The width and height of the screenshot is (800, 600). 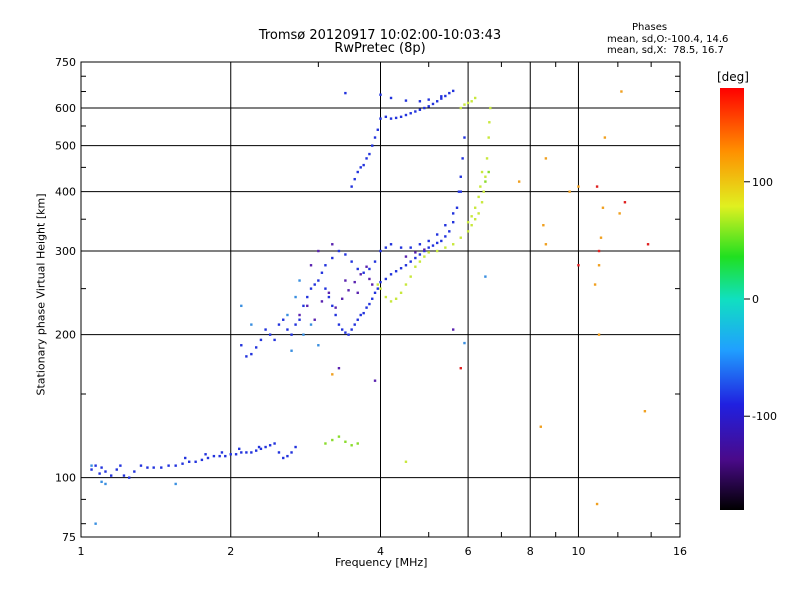 What do you see at coordinates (230, 551) in the screenshot?
I see `x-tick-label: 2` at bounding box center [230, 551].